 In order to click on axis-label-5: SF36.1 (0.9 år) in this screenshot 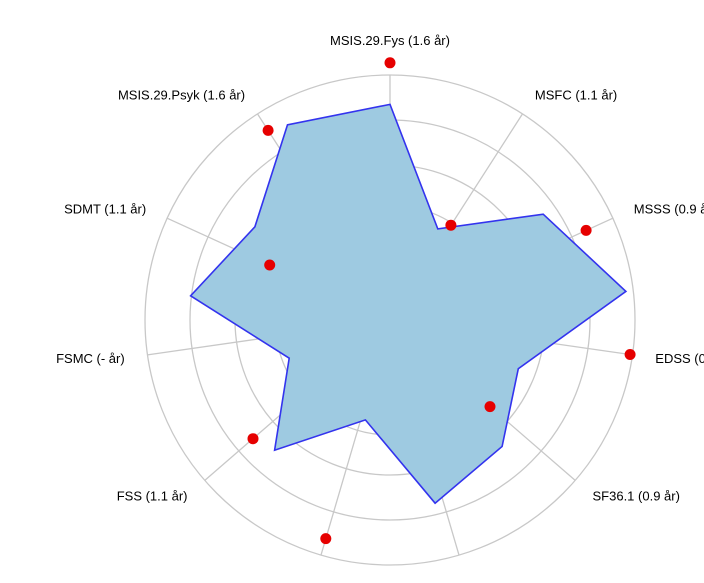, I will do `click(636, 496)`.